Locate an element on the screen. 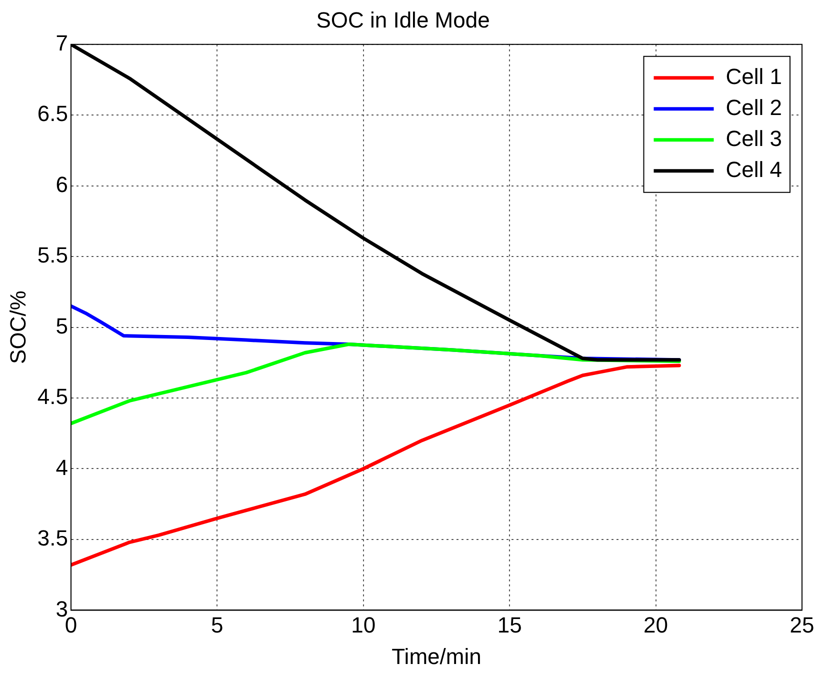  x-tick-label: 10 is located at coordinates (363, 625).